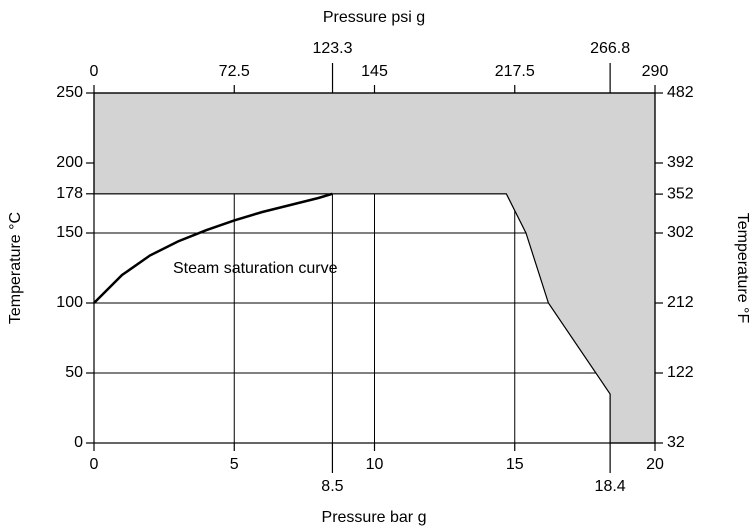 Image resolution: width=756 pixels, height=528 pixels. I want to click on y2-tick-label: 122, so click(680, 372).